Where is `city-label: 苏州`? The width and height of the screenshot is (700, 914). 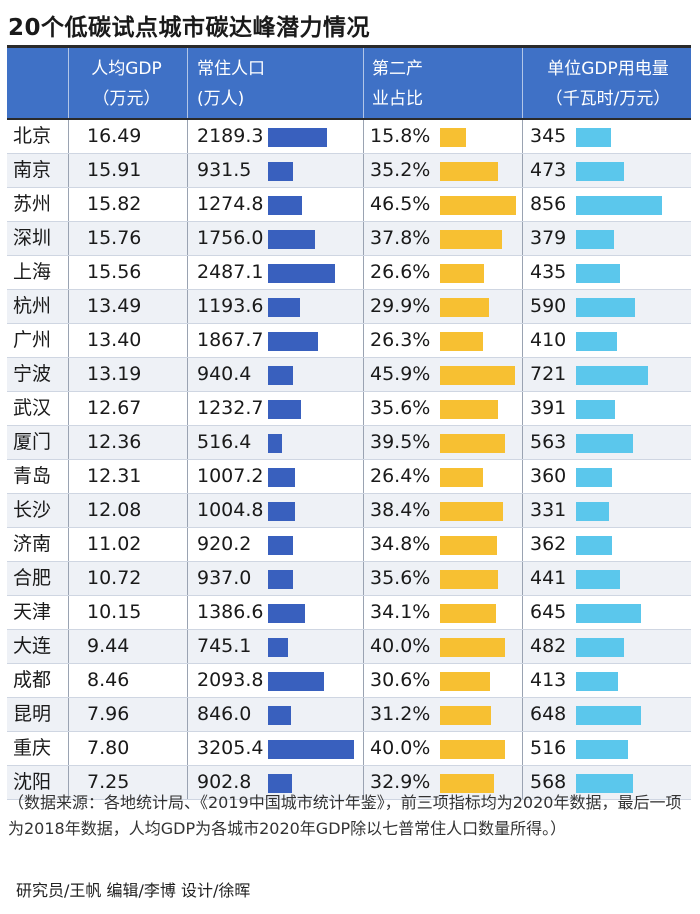
city-label: 苏州 is located at coordinates (32, 204).